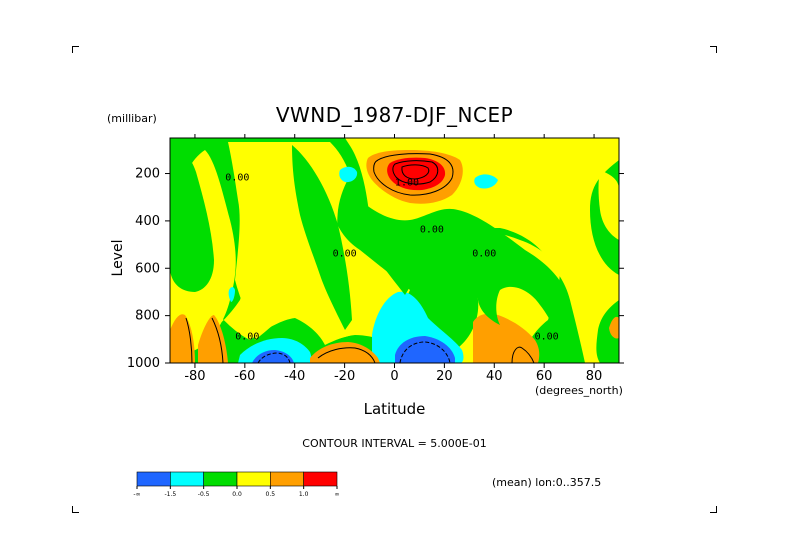 The height and width of the screenshot is (558, 789). I want to click on colorbar-tick-label: -0.5, so click(204, 494).